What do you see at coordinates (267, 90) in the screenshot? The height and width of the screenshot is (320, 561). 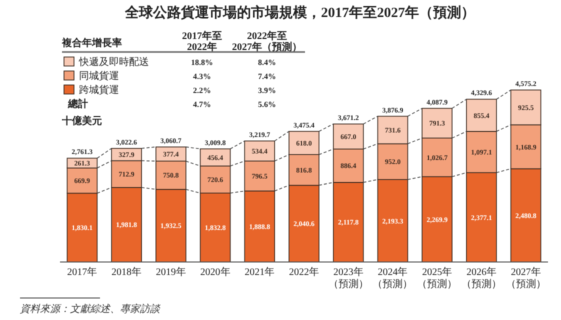 I see `annotation: 3.9%` at bounding box center [267, 90].